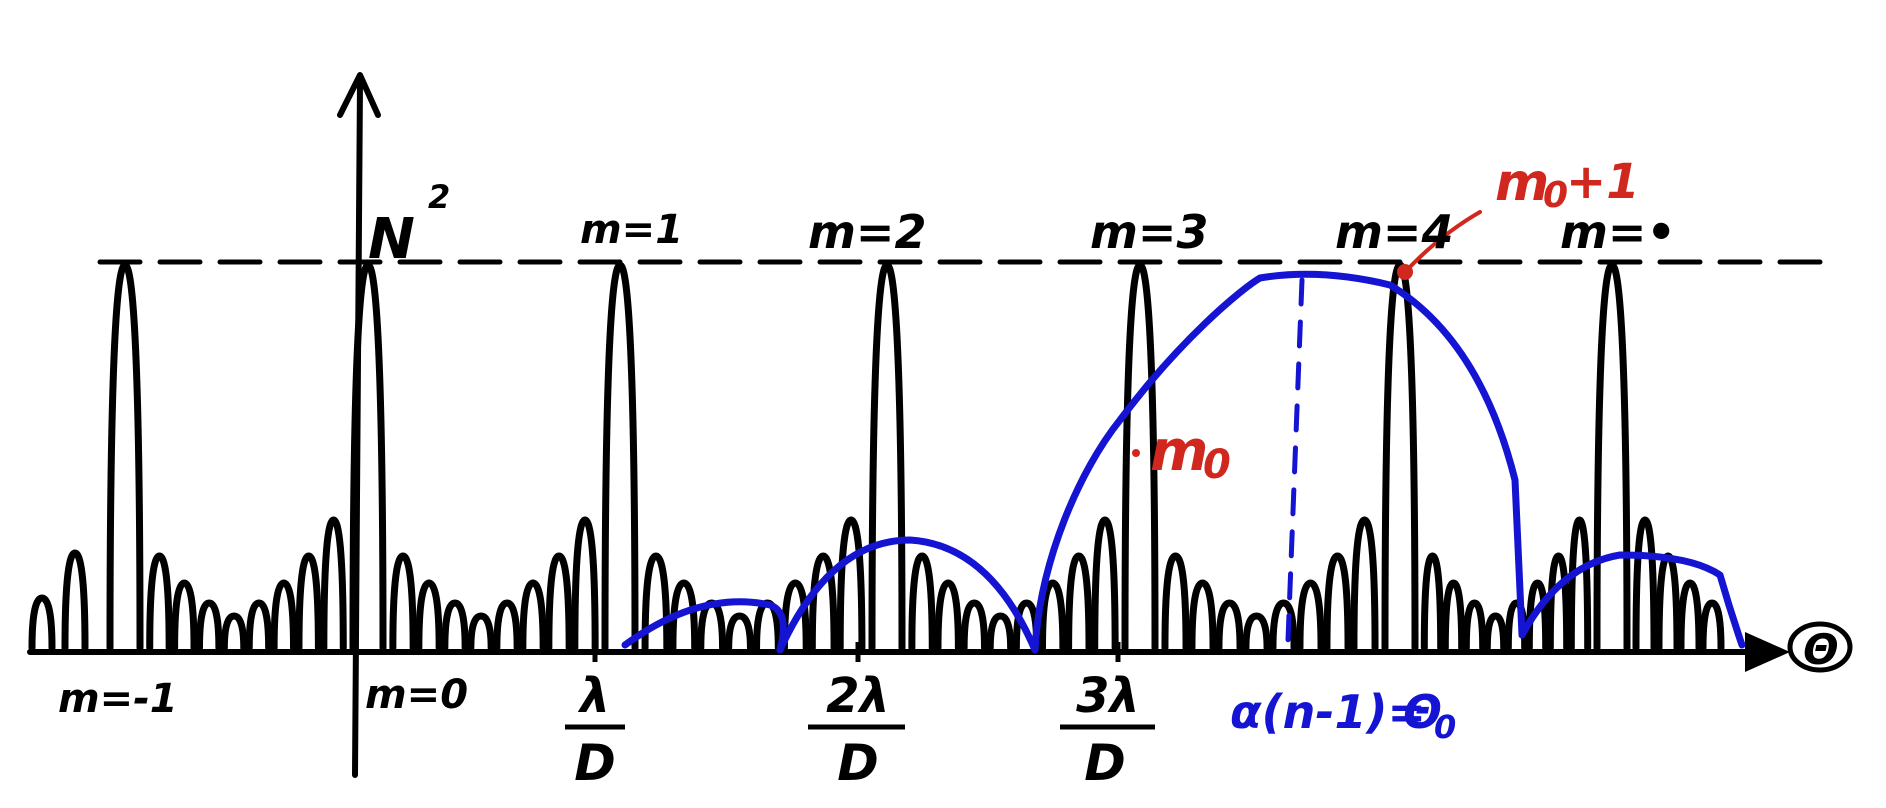 This screenshot has height=808, width=1886. What do you see at coordinates (1821, 649) in the screenshot?
I see `x-axis-label: Θ` at bounding box center [1821, 649].